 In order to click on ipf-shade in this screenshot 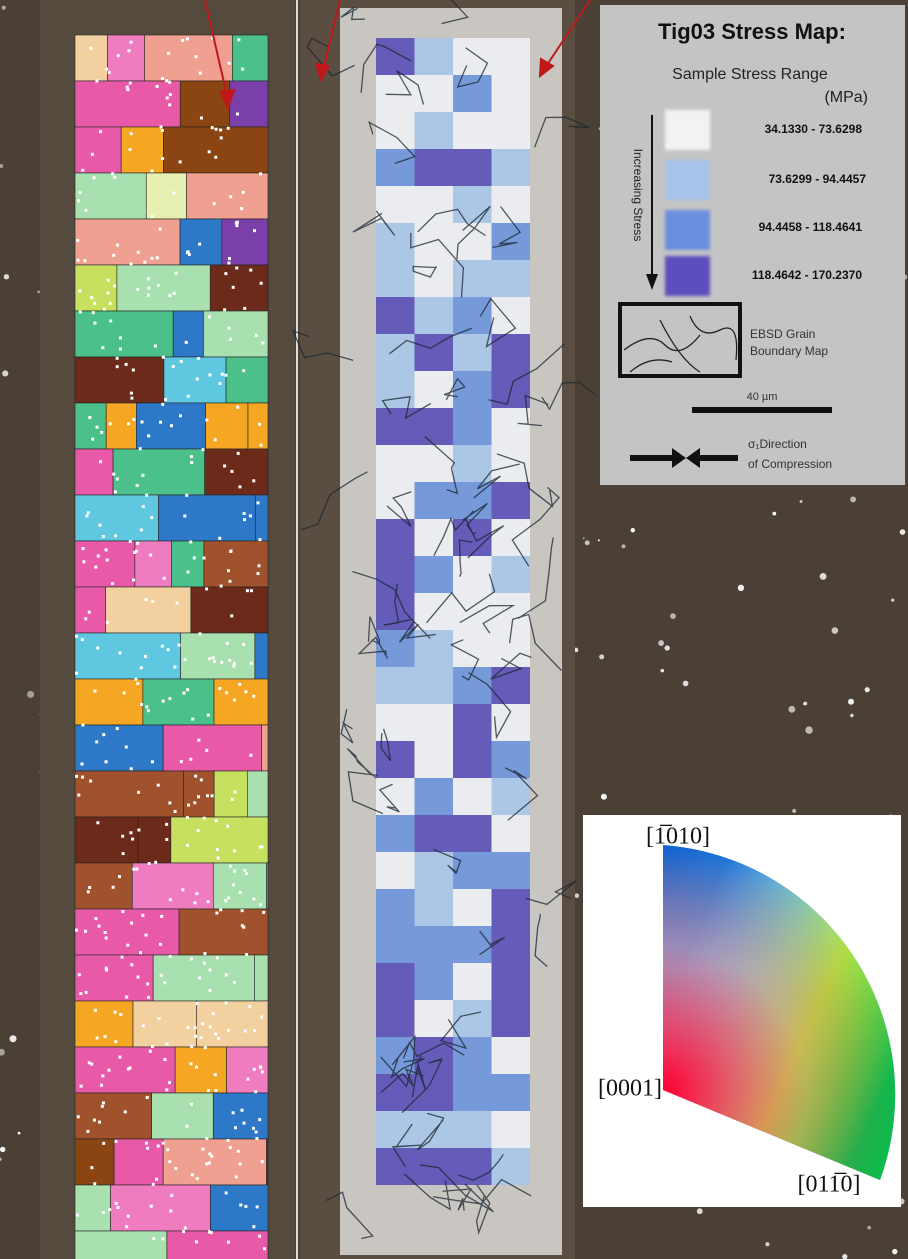, I will do `click(779, 1012)`.